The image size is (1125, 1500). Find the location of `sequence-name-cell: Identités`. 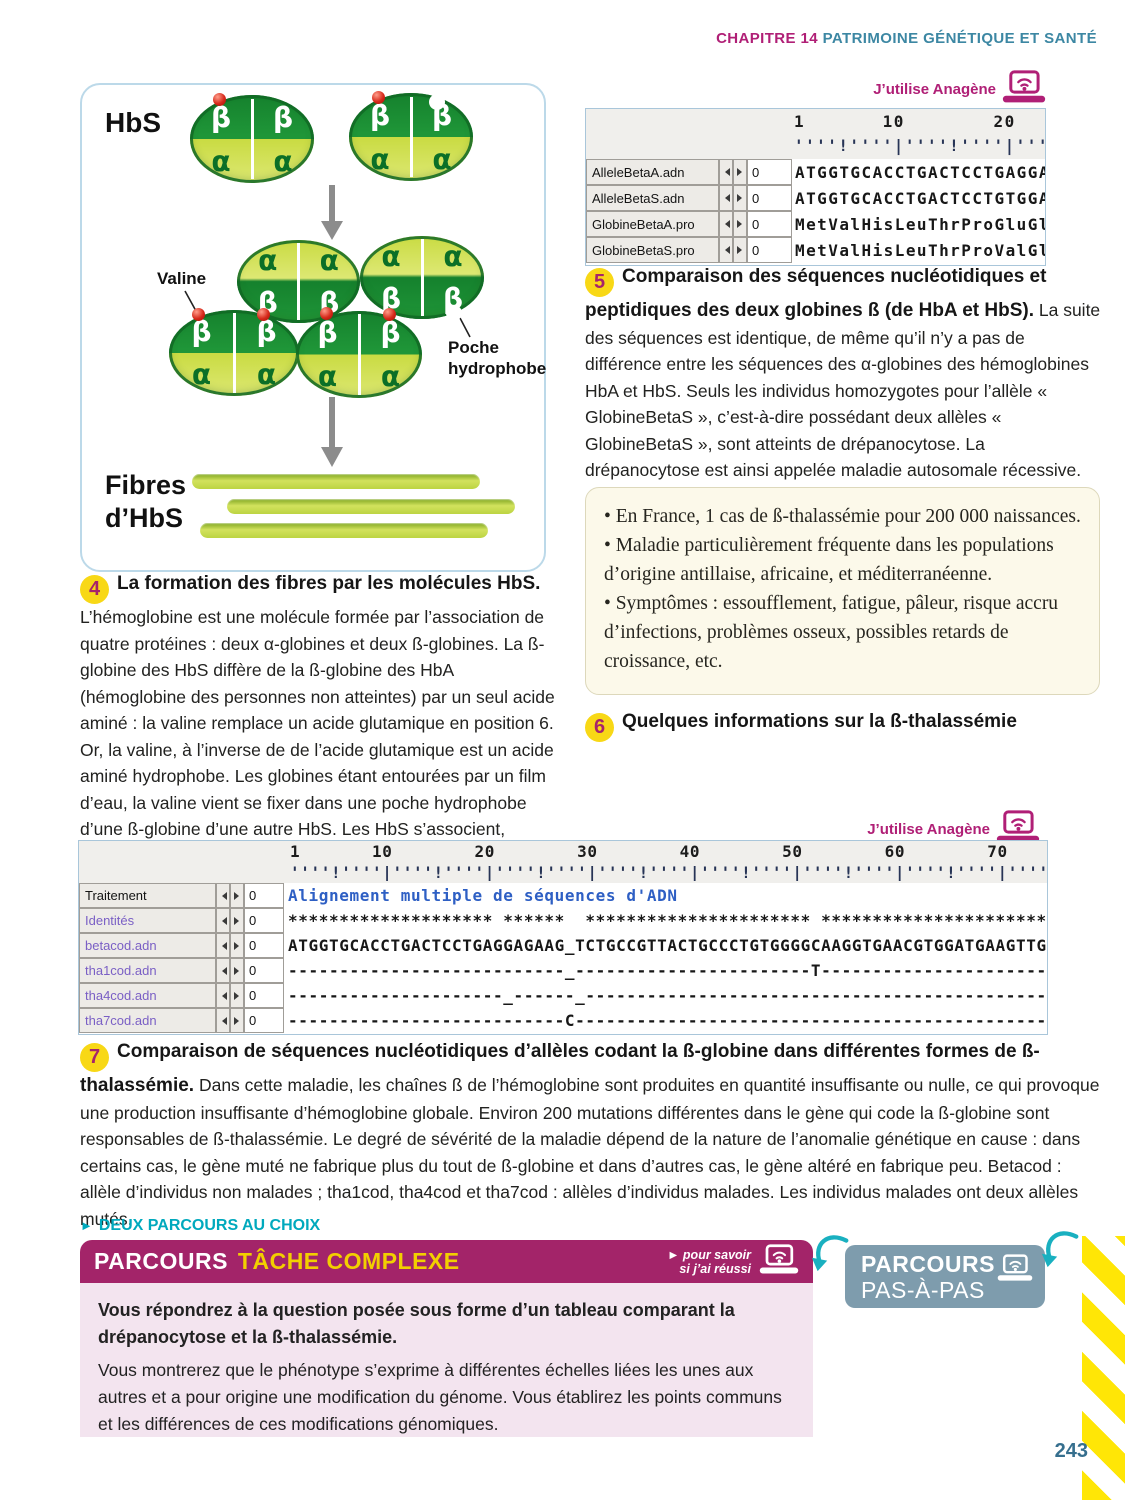

sequence-name-cell: Identités is located at coordinates (147, 920).